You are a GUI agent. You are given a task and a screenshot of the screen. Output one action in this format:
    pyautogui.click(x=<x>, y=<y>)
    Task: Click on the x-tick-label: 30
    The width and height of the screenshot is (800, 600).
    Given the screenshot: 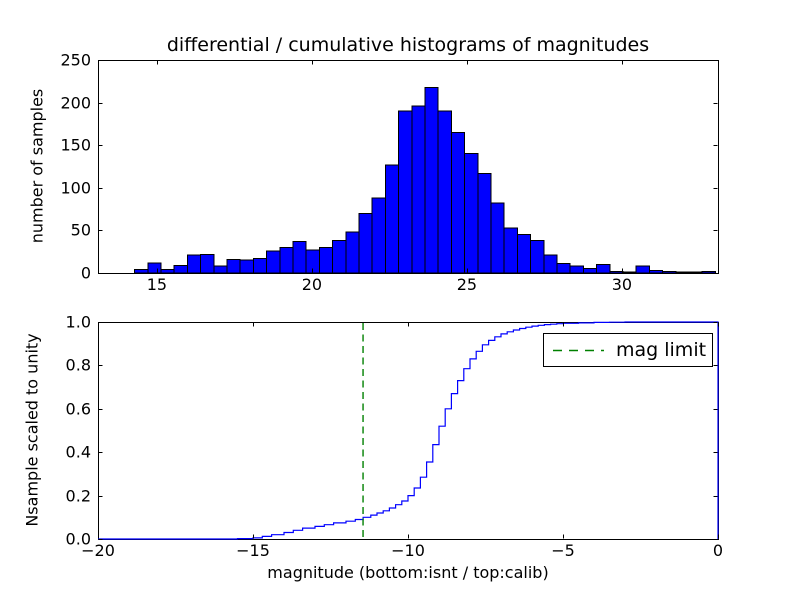 What is the action you would take?
    pyautogui.click(x=622, y=284)
    